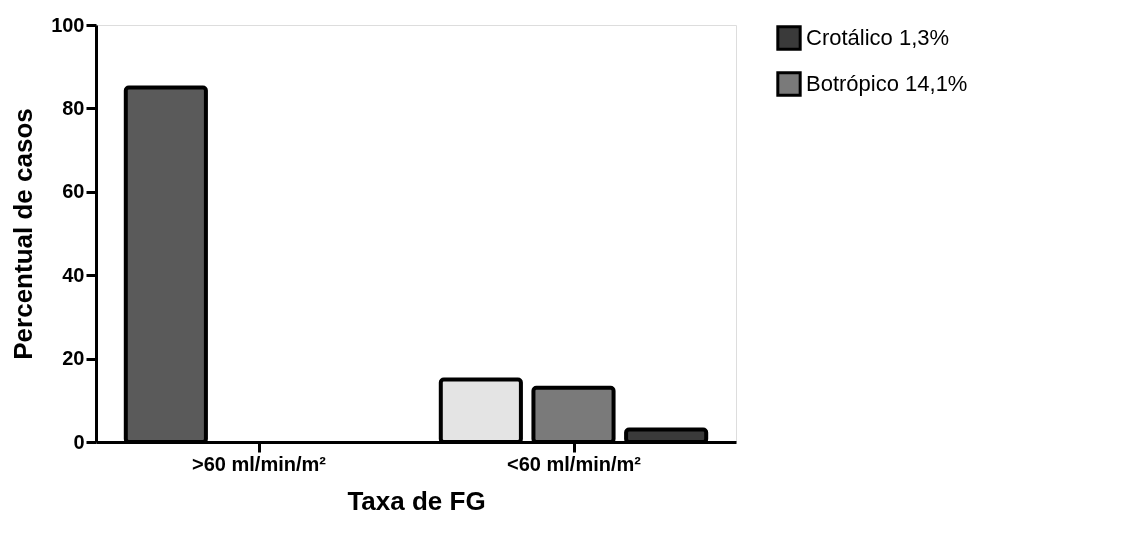 Image resolution: width=1148 pixels, height=535 pixels. I want to click on legend-label: Botrópico 14,1%, so click(887, 83).